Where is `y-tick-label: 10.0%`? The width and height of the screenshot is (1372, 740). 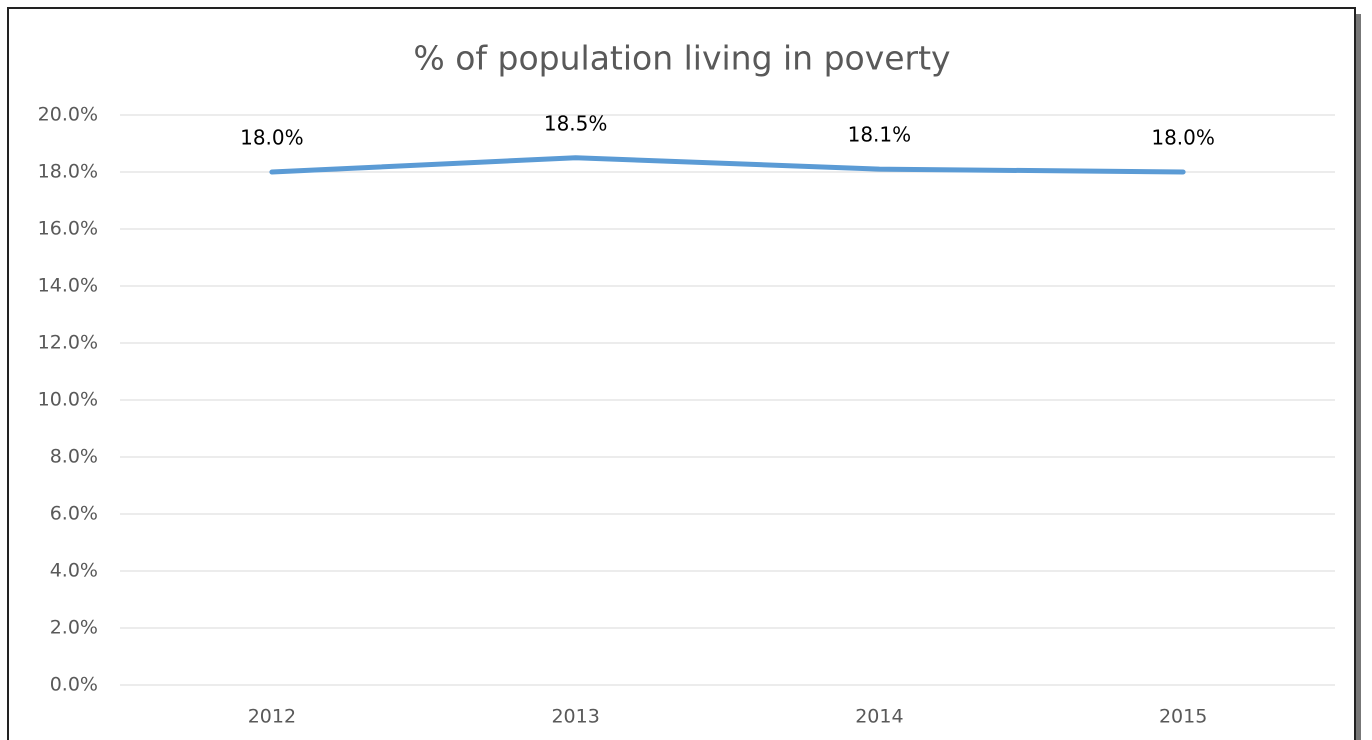
y-tick-label: 10.0% is located at coordinates (68, 400).